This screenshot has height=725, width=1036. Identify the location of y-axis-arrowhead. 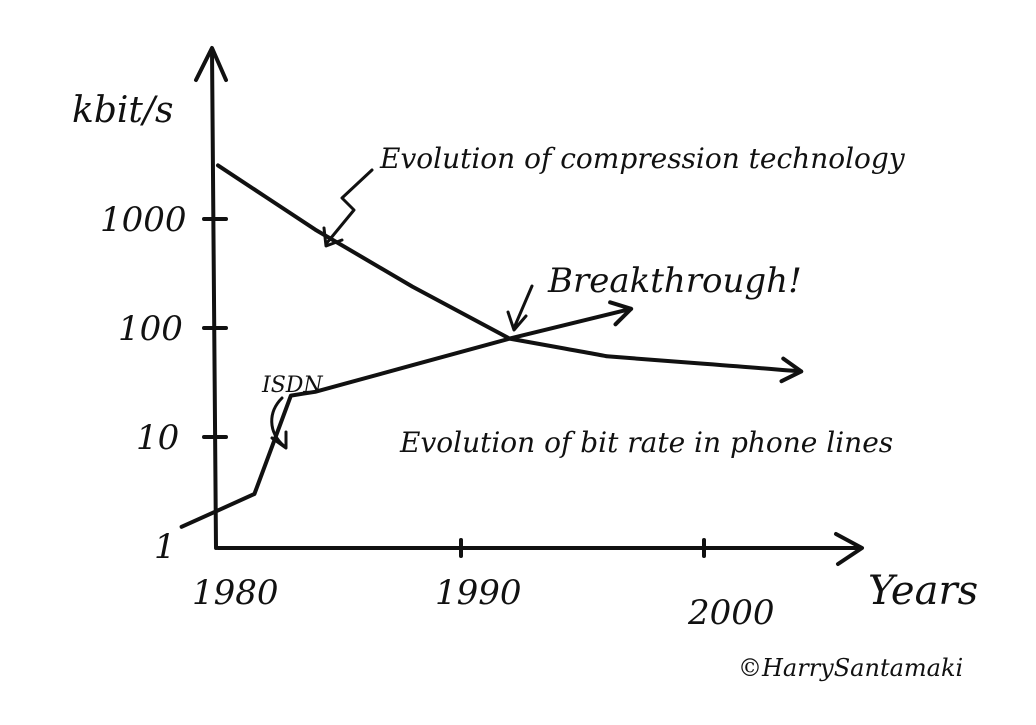
(211, 64).